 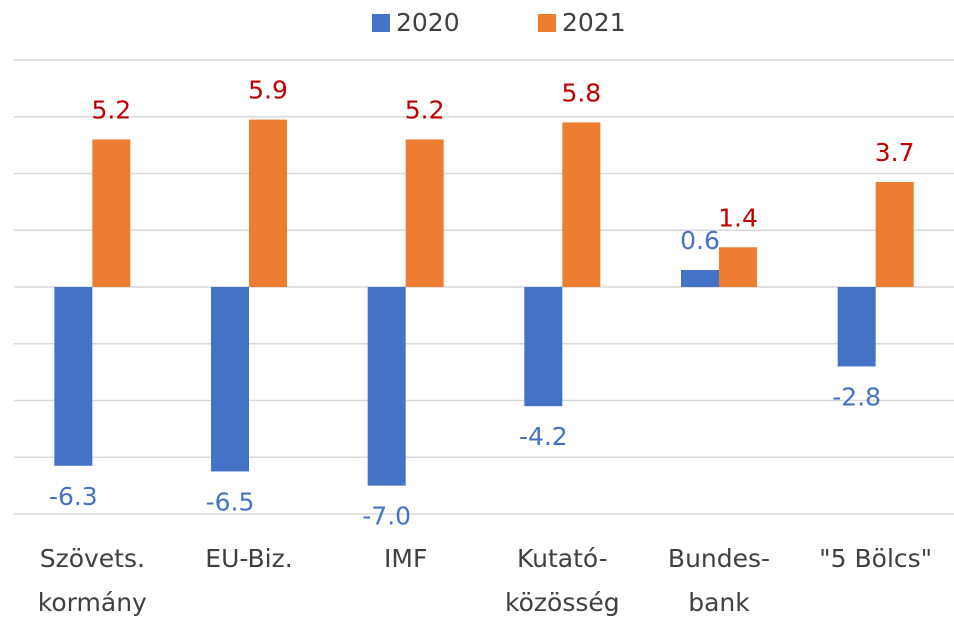 What do you see at coordinates (230, 501) in the screenshot?
I see `data-label: -6.5` at bounding box center [230, 501].